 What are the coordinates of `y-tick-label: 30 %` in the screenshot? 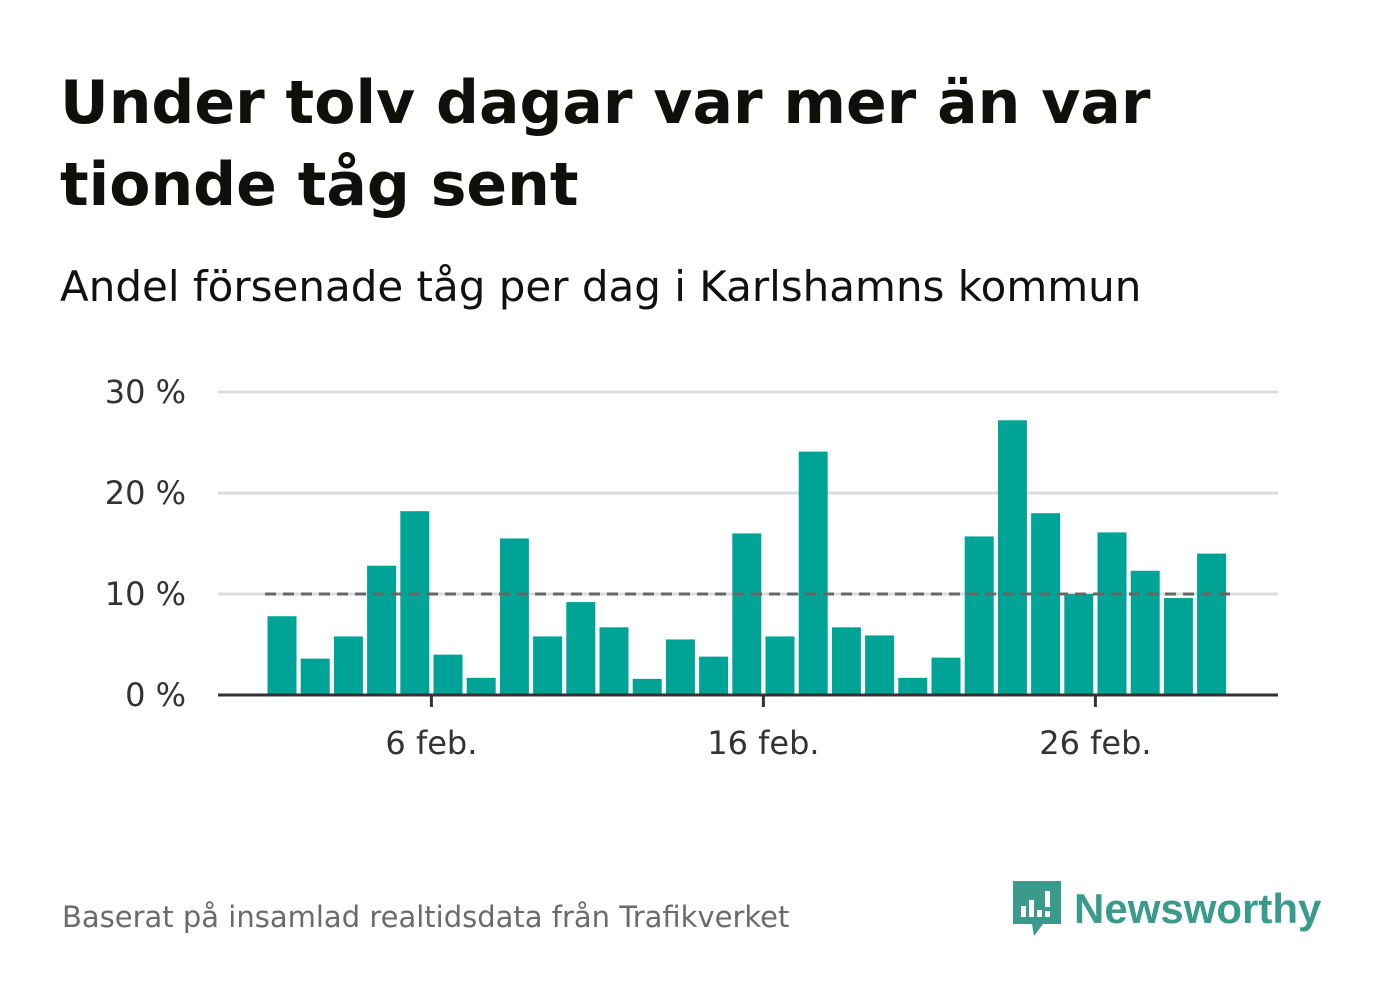 It's located at (145, 392).